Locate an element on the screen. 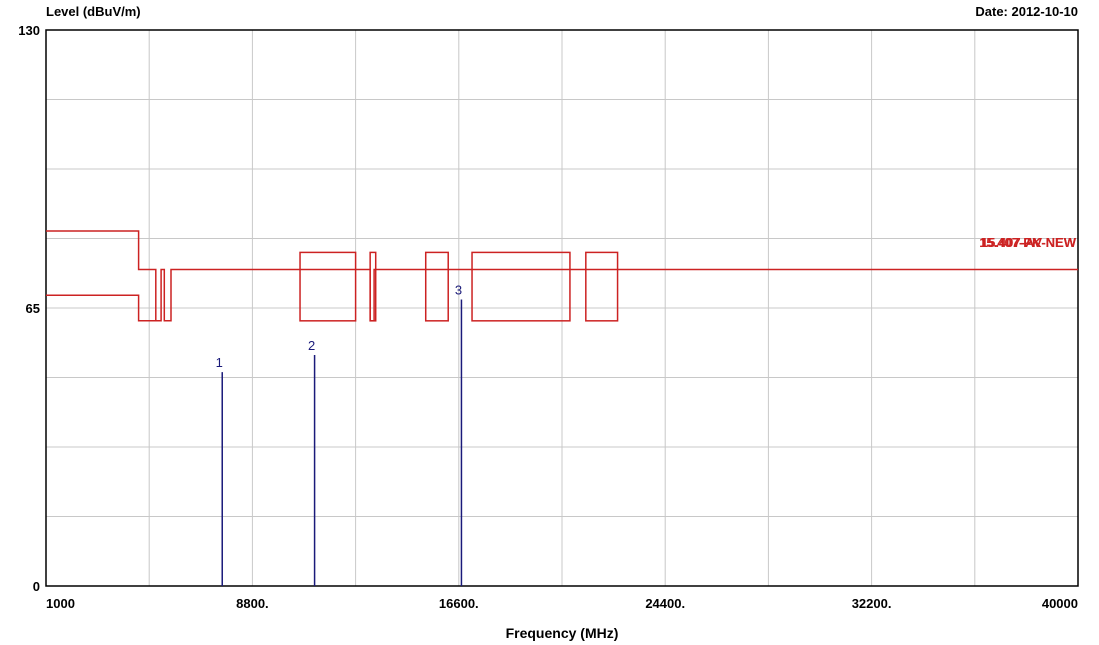 This screenshot has width=1099, height=645. limit-label-pk: 15.407-PK-NEW is located at coordinates (1028, 242).